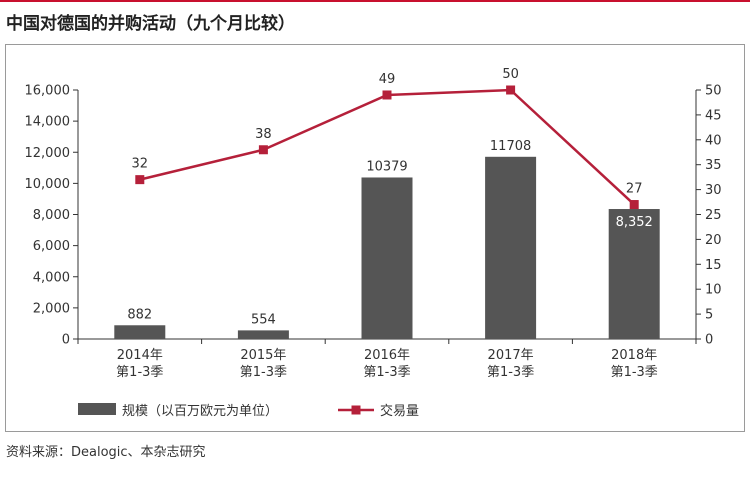 This screenshot has width=750, height=479. I want to click on right-tick-label: 30, so click(713, 190).